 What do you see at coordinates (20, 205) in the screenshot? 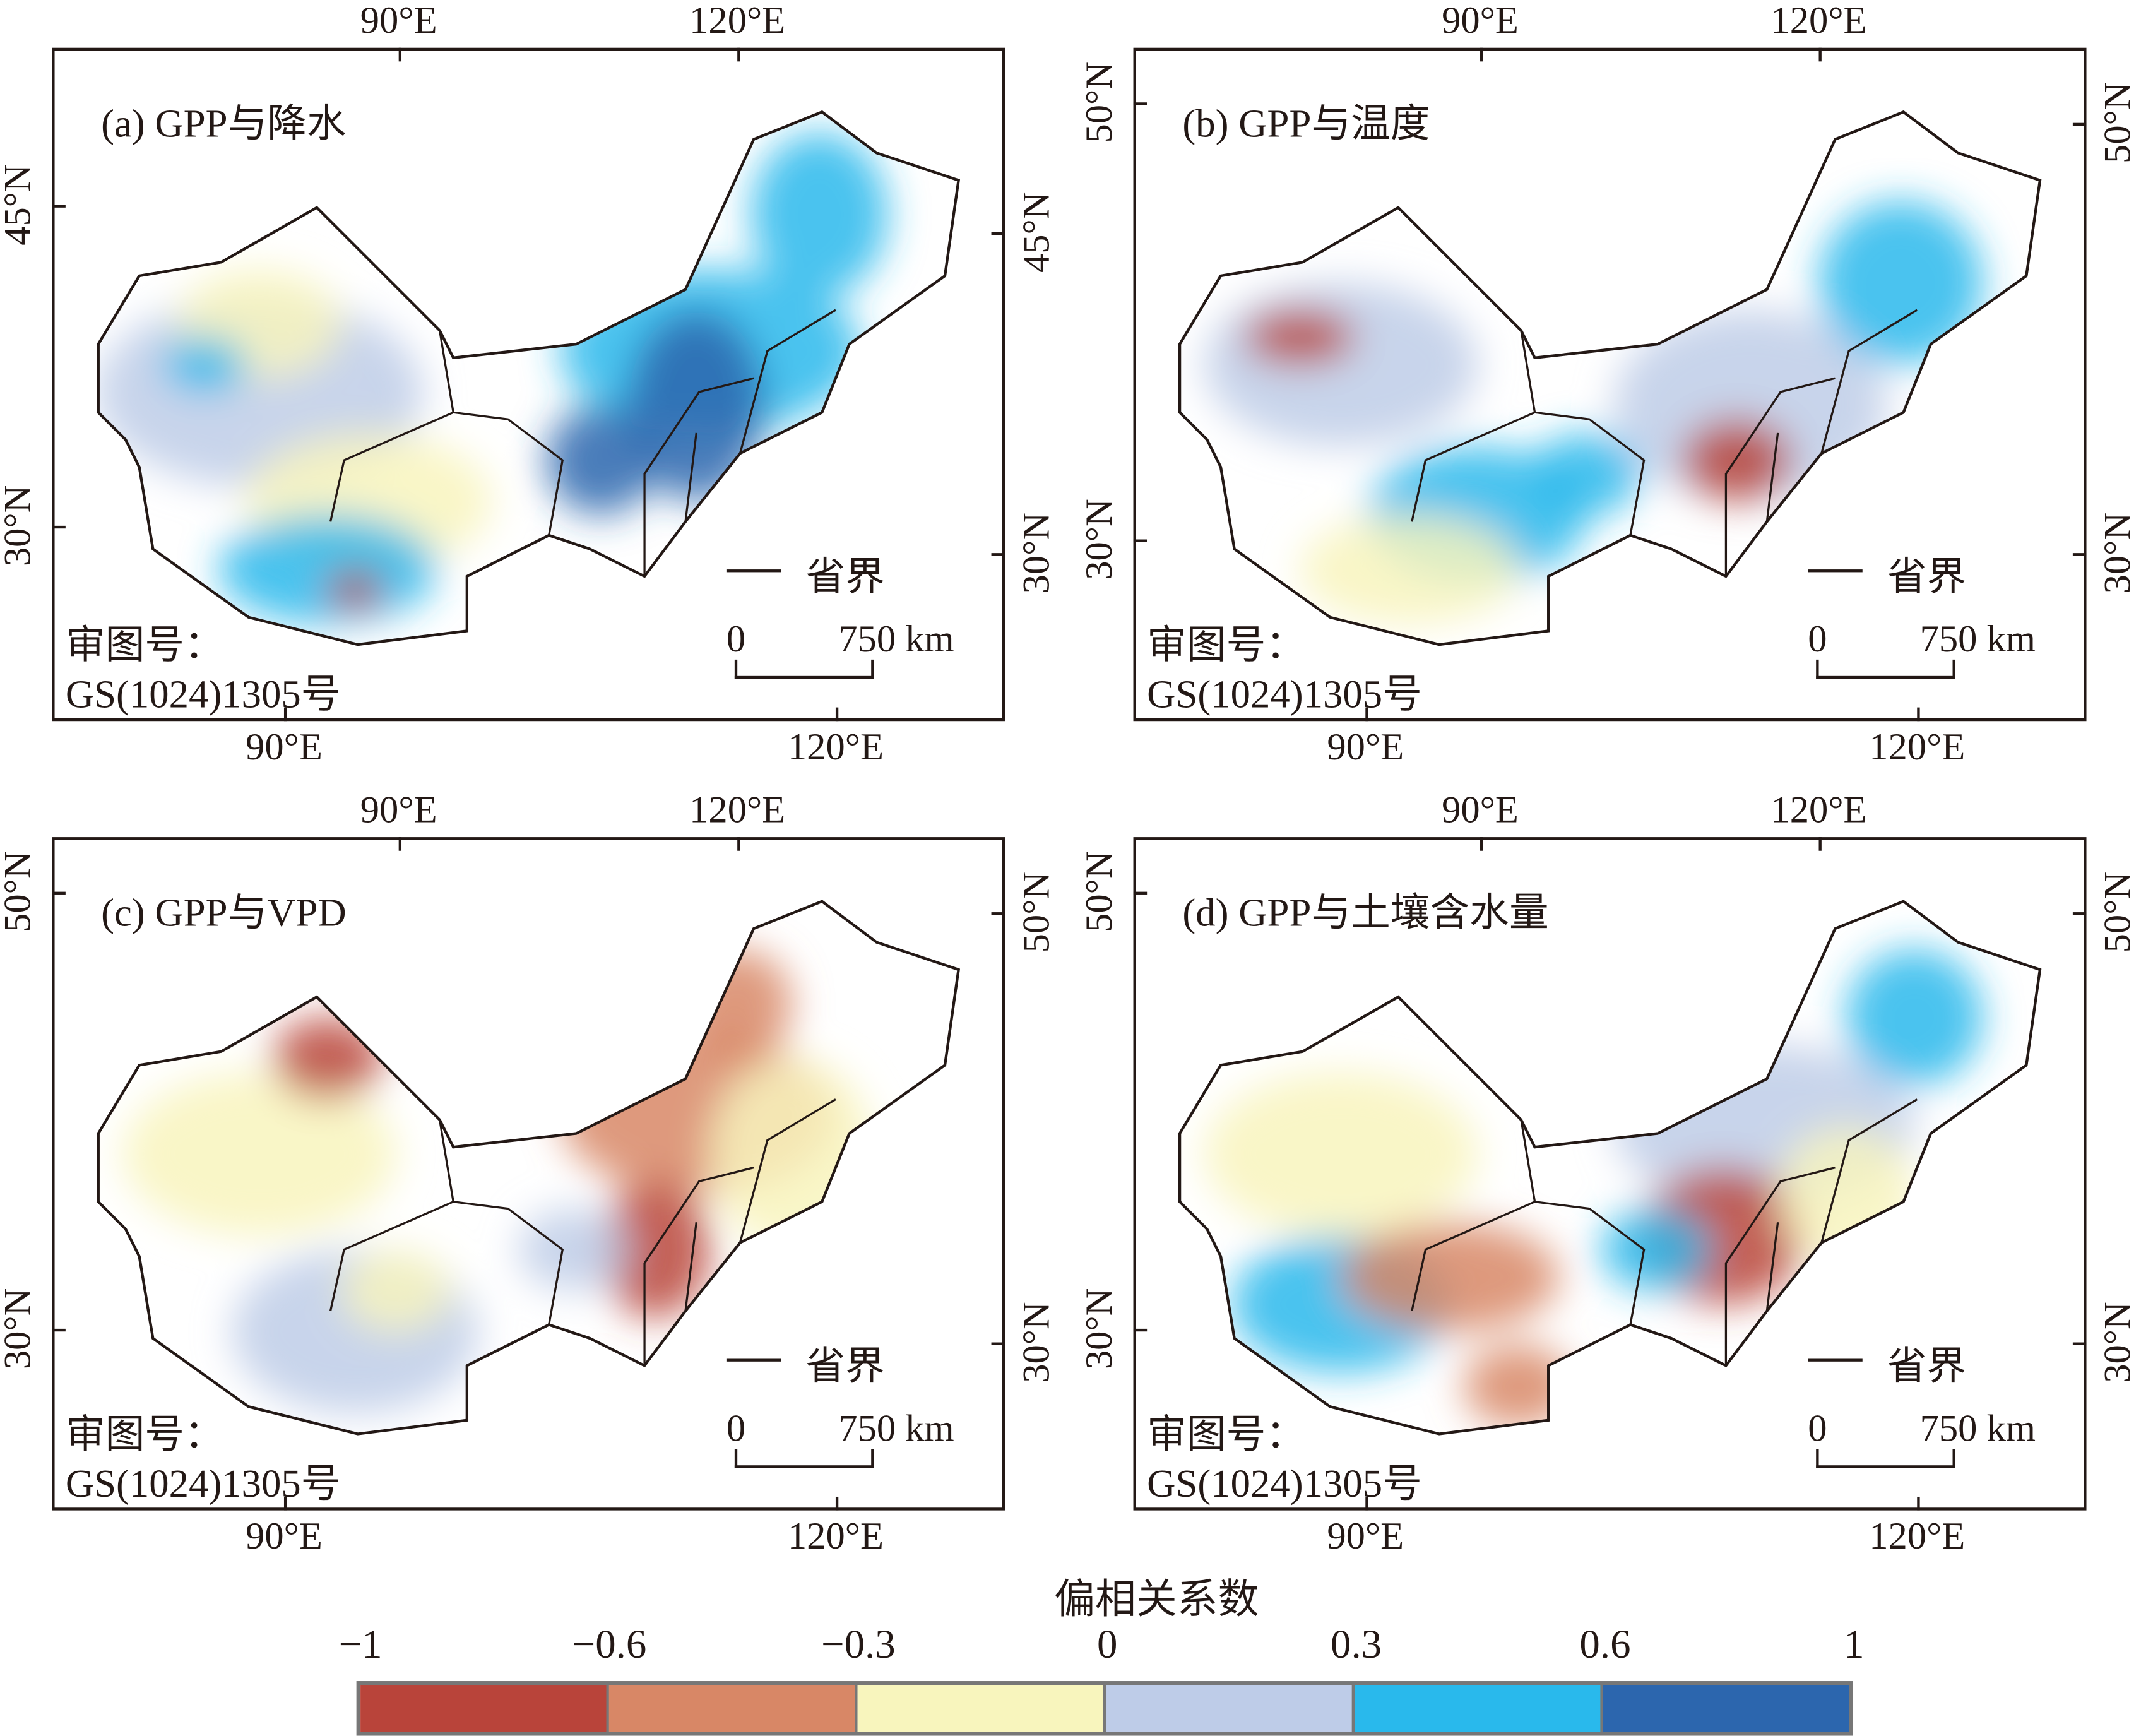
I see `left-latitude-label: 45°N` at bounding box center [20, 205].